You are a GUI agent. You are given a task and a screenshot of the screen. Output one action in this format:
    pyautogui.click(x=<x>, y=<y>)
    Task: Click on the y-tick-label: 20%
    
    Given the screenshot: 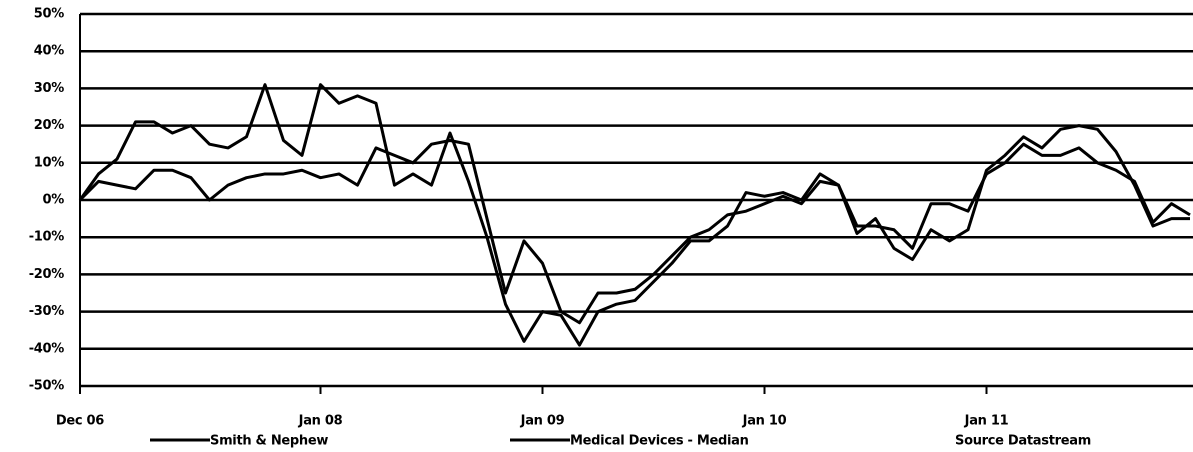 What is the action you would take?
    pyautogui.click(x=49, y=125)
    